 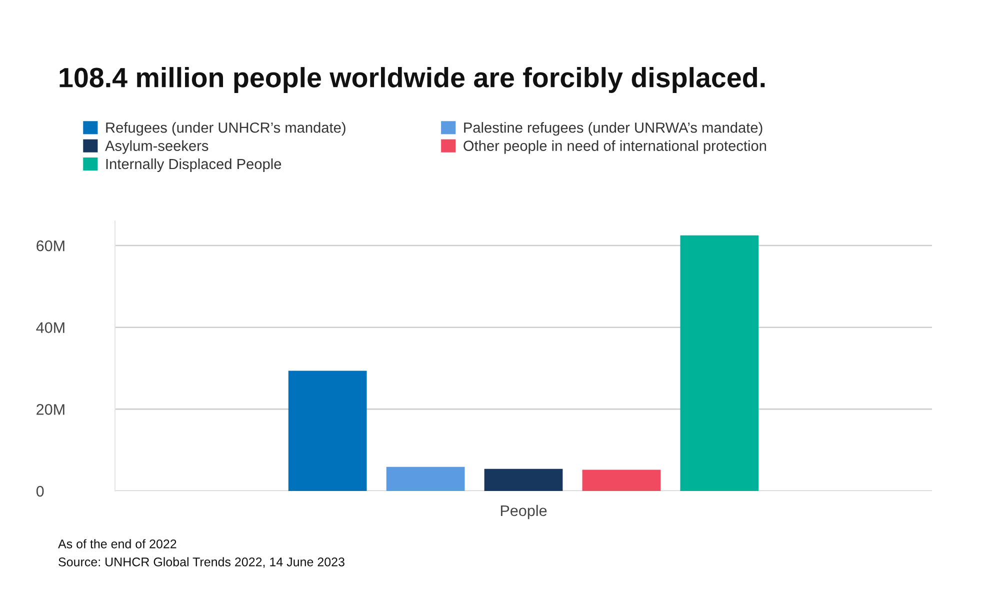 What do you see at coordinates (412, 80) in the screenshot?
I see `chart-title: 108.4 million people worldwide are forcibly displaced.` at bounding box center [412, 80].